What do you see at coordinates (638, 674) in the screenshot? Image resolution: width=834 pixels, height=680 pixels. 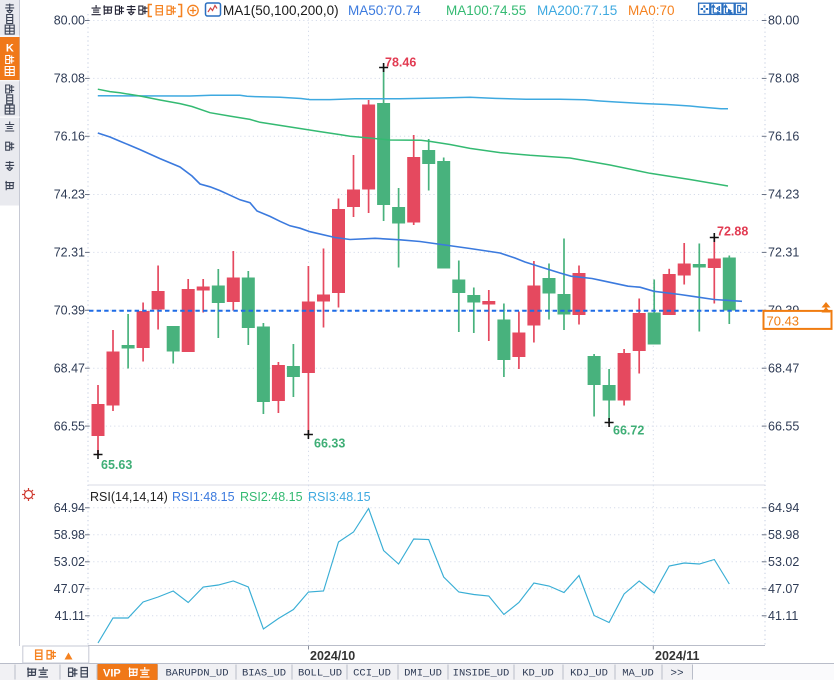 I see `svg-text: MA_UD` at bounding box center [638, 674].